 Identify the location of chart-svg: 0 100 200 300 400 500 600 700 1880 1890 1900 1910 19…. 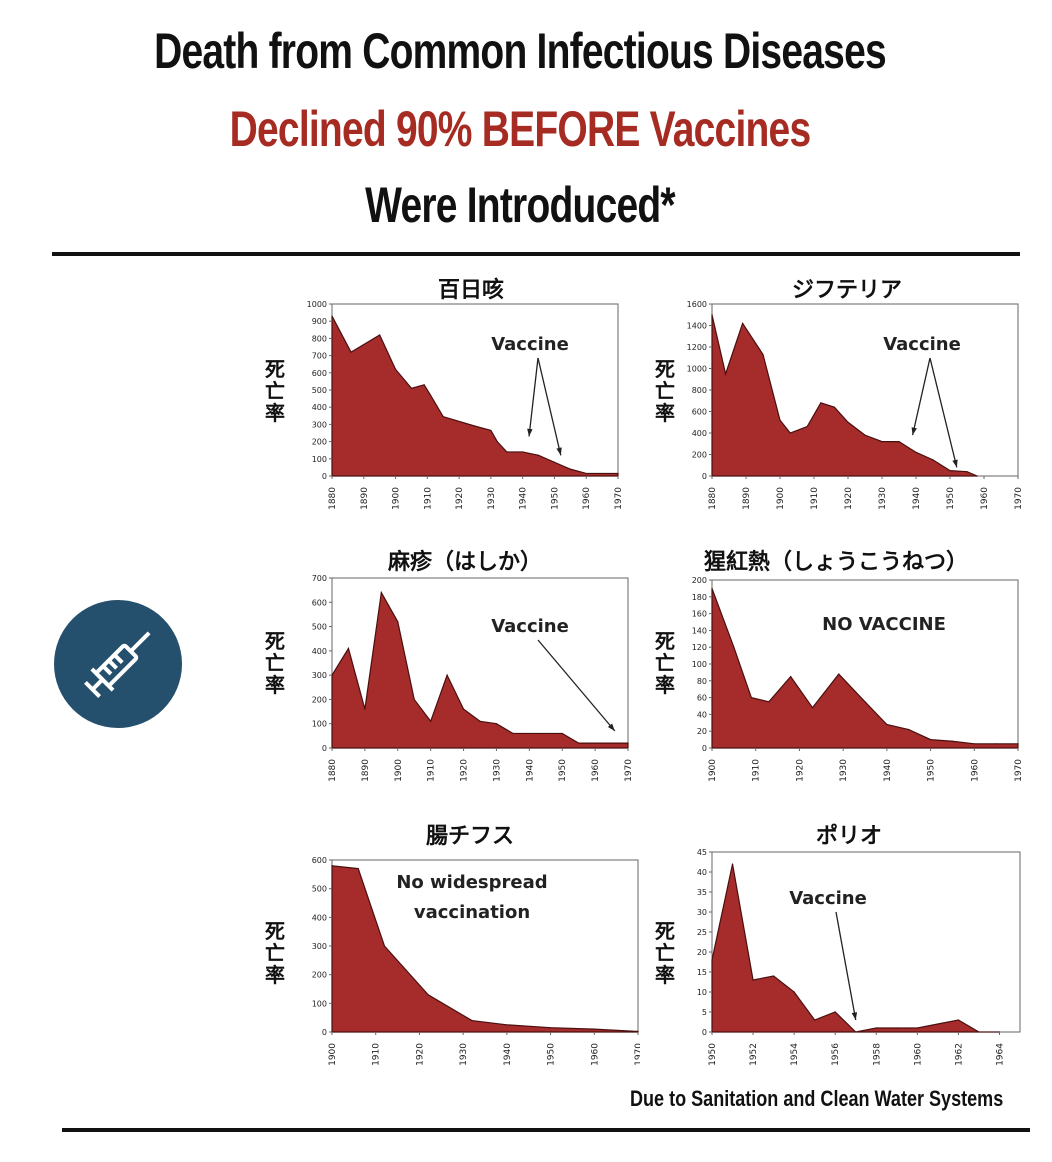
(473, 678).